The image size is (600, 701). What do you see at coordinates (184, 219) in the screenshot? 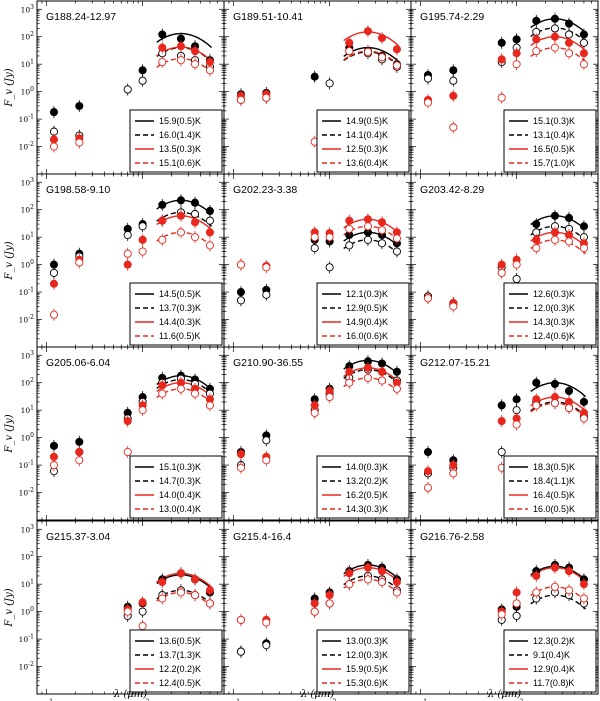
I see `fit-curve-13.7(0.3)K` at bounding box center [184, 219].